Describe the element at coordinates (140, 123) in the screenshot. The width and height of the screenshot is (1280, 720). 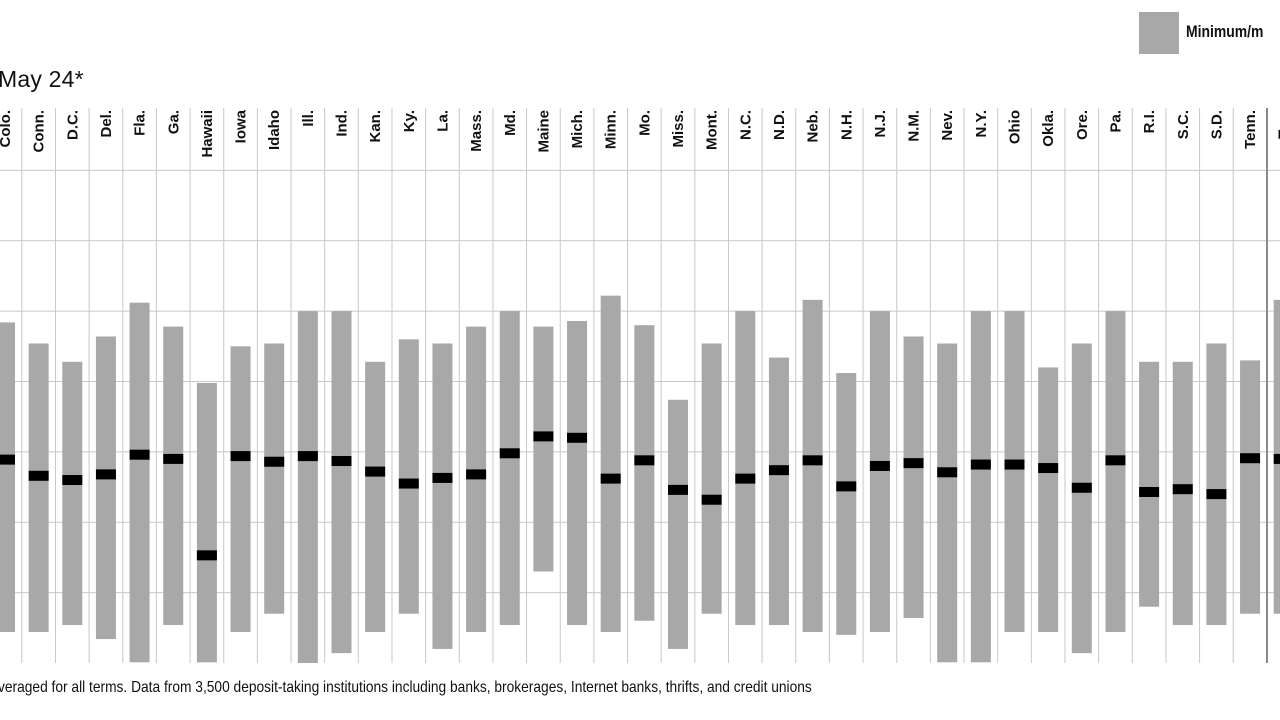
I see `category-label: Fla.` at that location.